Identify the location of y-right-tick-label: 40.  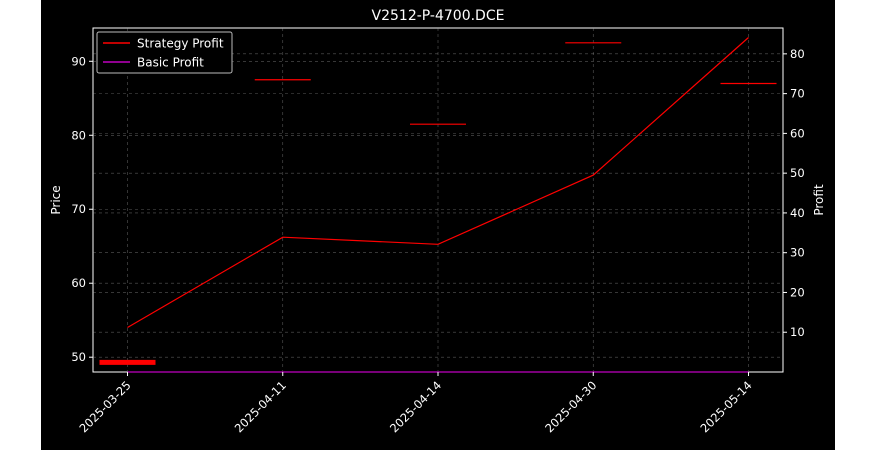
(797, 213).